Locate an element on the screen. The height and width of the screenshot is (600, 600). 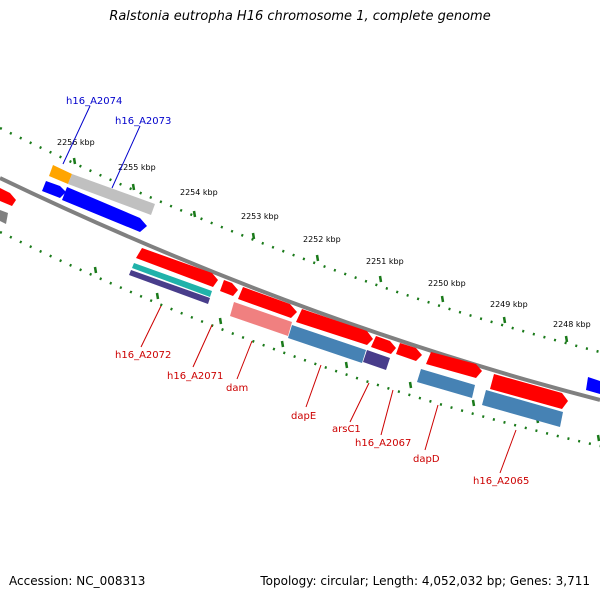
label-lines-top is located at coordinates (101, 147).